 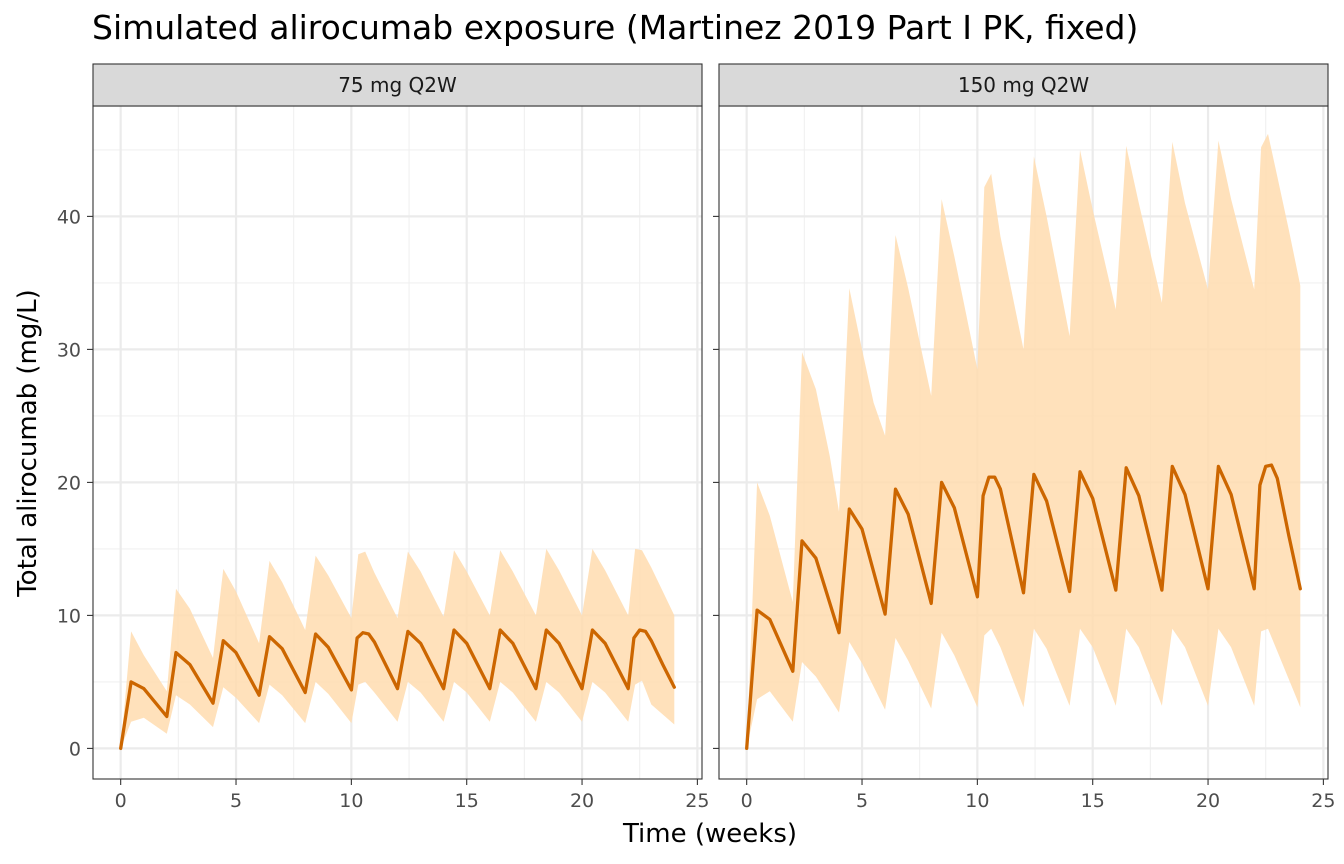 I want to click on facet-strip-label: 75 mg Q2W, so click(x=397, y=85).